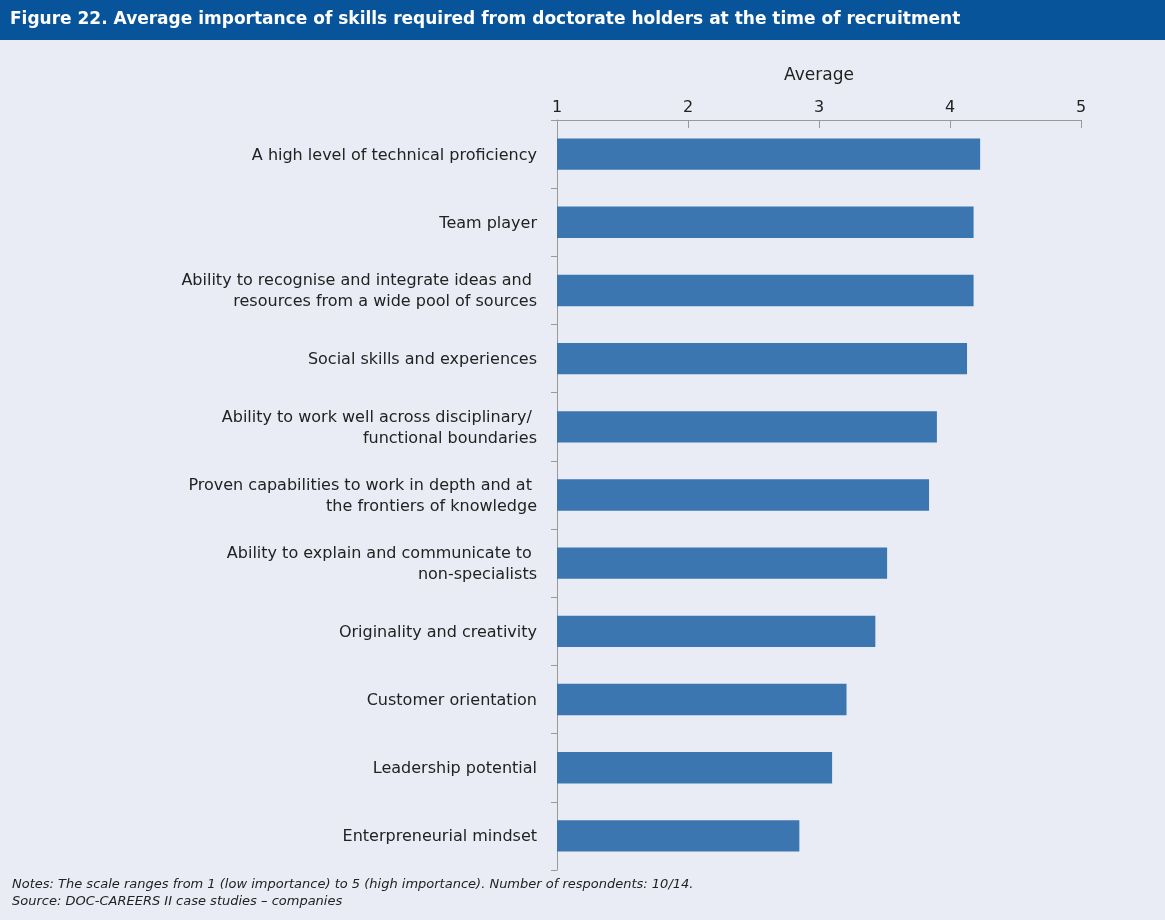 This screenshot has width=1165, height=920. I want to click on x-tick-label: 4, so click(950, 106).